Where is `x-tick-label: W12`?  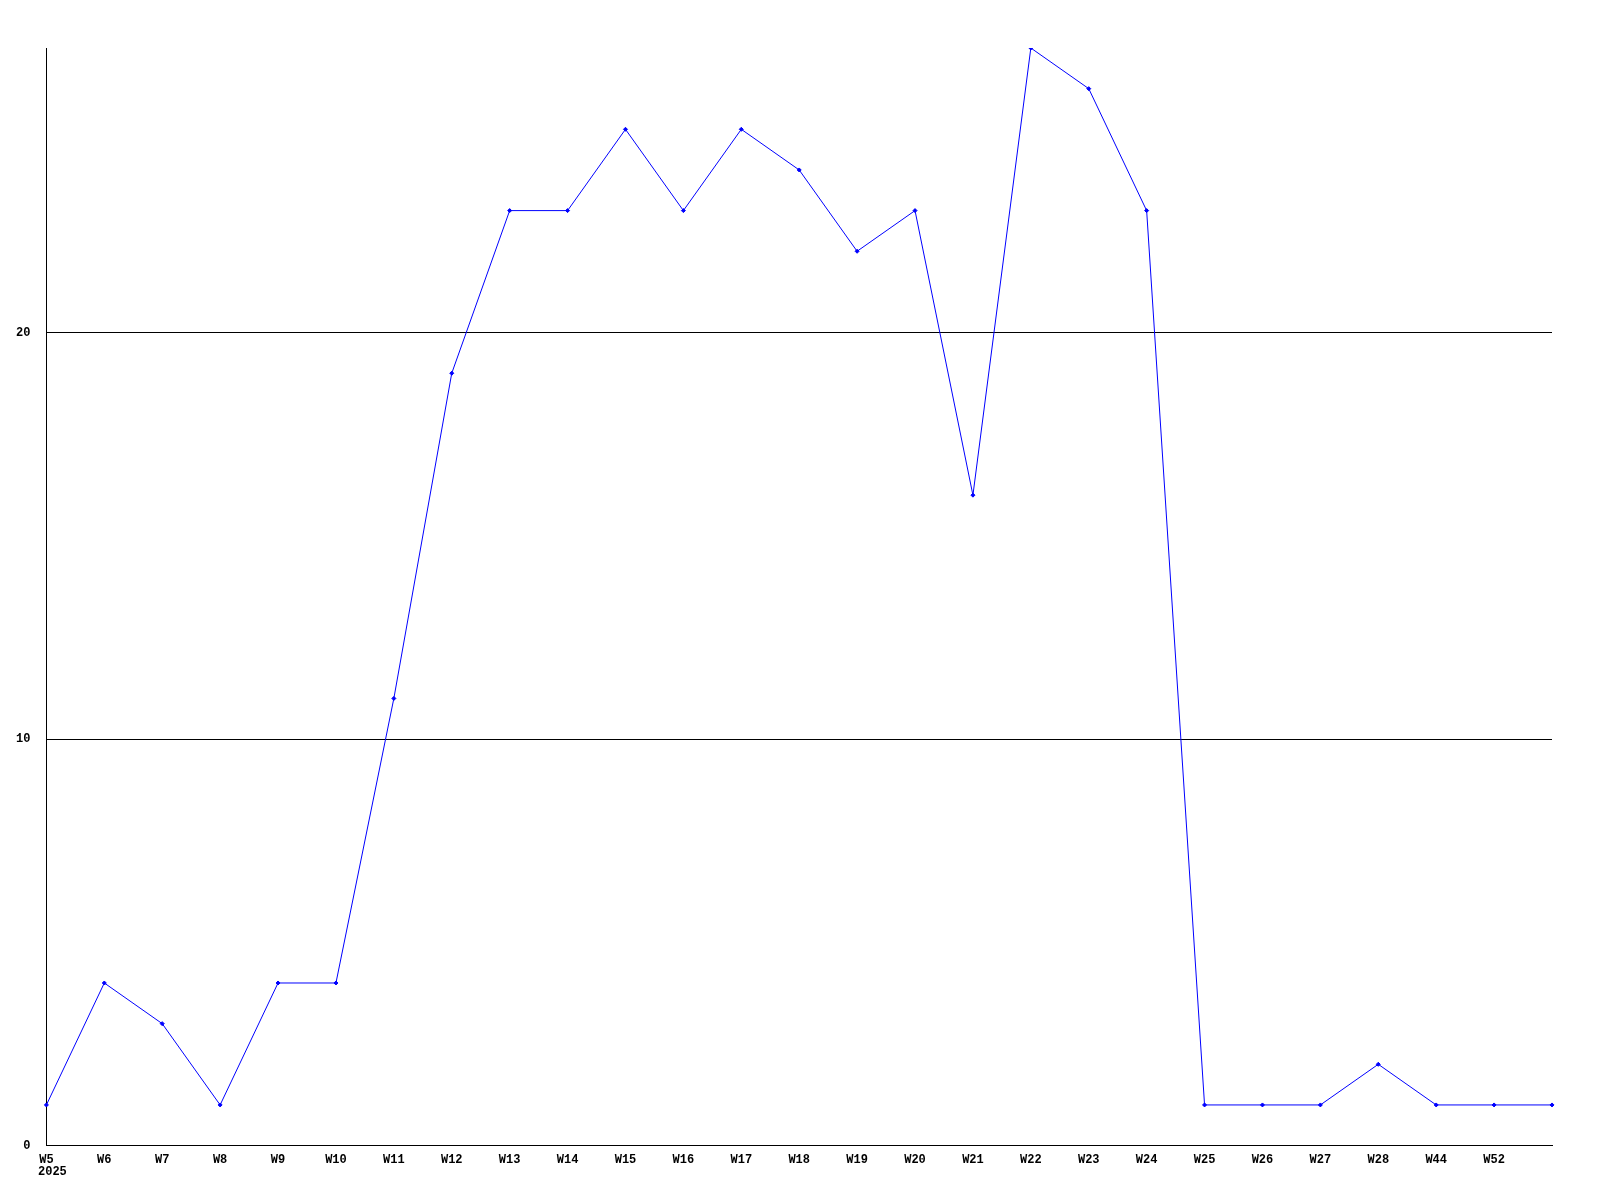
x-tick-label: W12 is located at coordinates (451, 1159).